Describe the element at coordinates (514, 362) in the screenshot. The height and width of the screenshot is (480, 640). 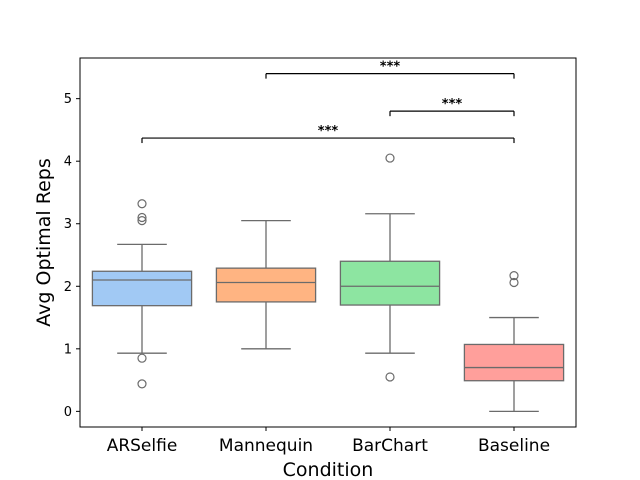
I see `box-baseline` at that location.